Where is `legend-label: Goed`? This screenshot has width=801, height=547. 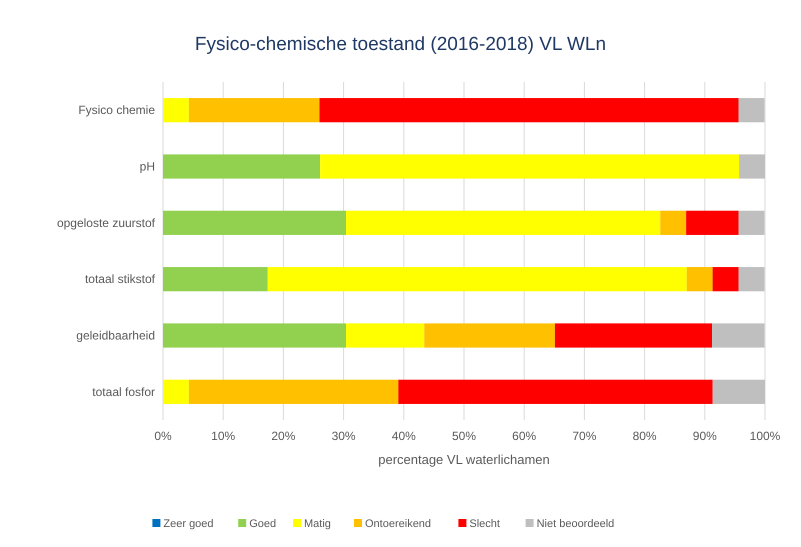 legend-label: Goed is located at coordinates (262, 524).